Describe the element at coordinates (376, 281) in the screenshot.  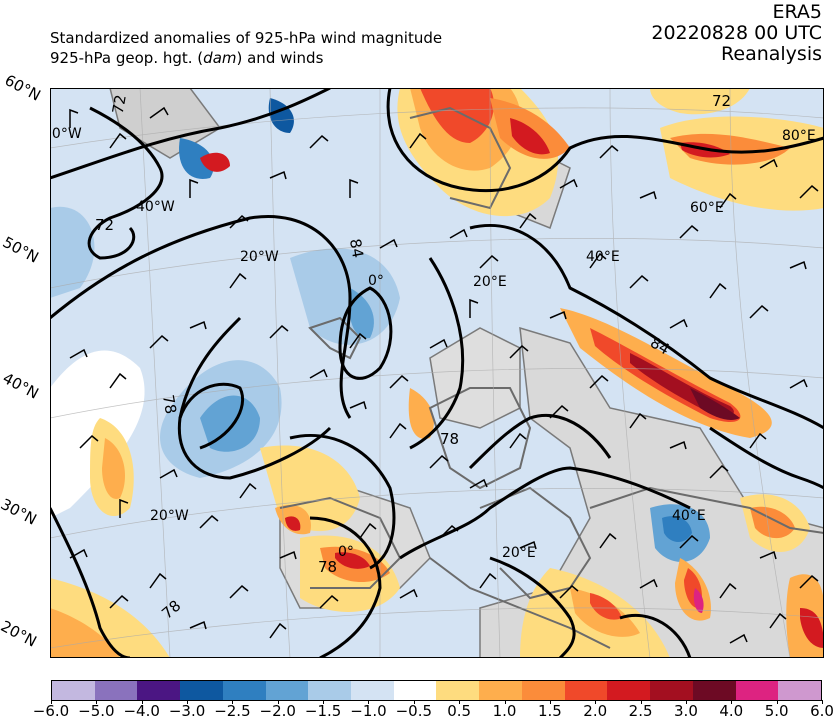
I see `grid-label-0: 0°` at that location.